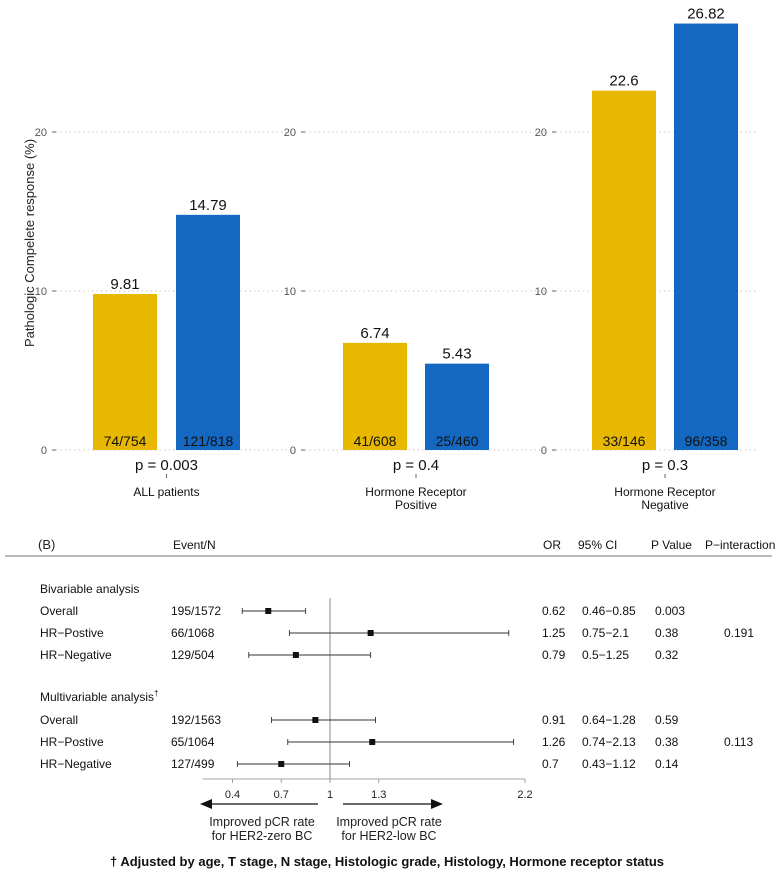 This screenshot has width=775, height=878. Describe the element at coordinates (609, 611) in the screenshot. I see `row-ci: 0.46−0.85` at that location.